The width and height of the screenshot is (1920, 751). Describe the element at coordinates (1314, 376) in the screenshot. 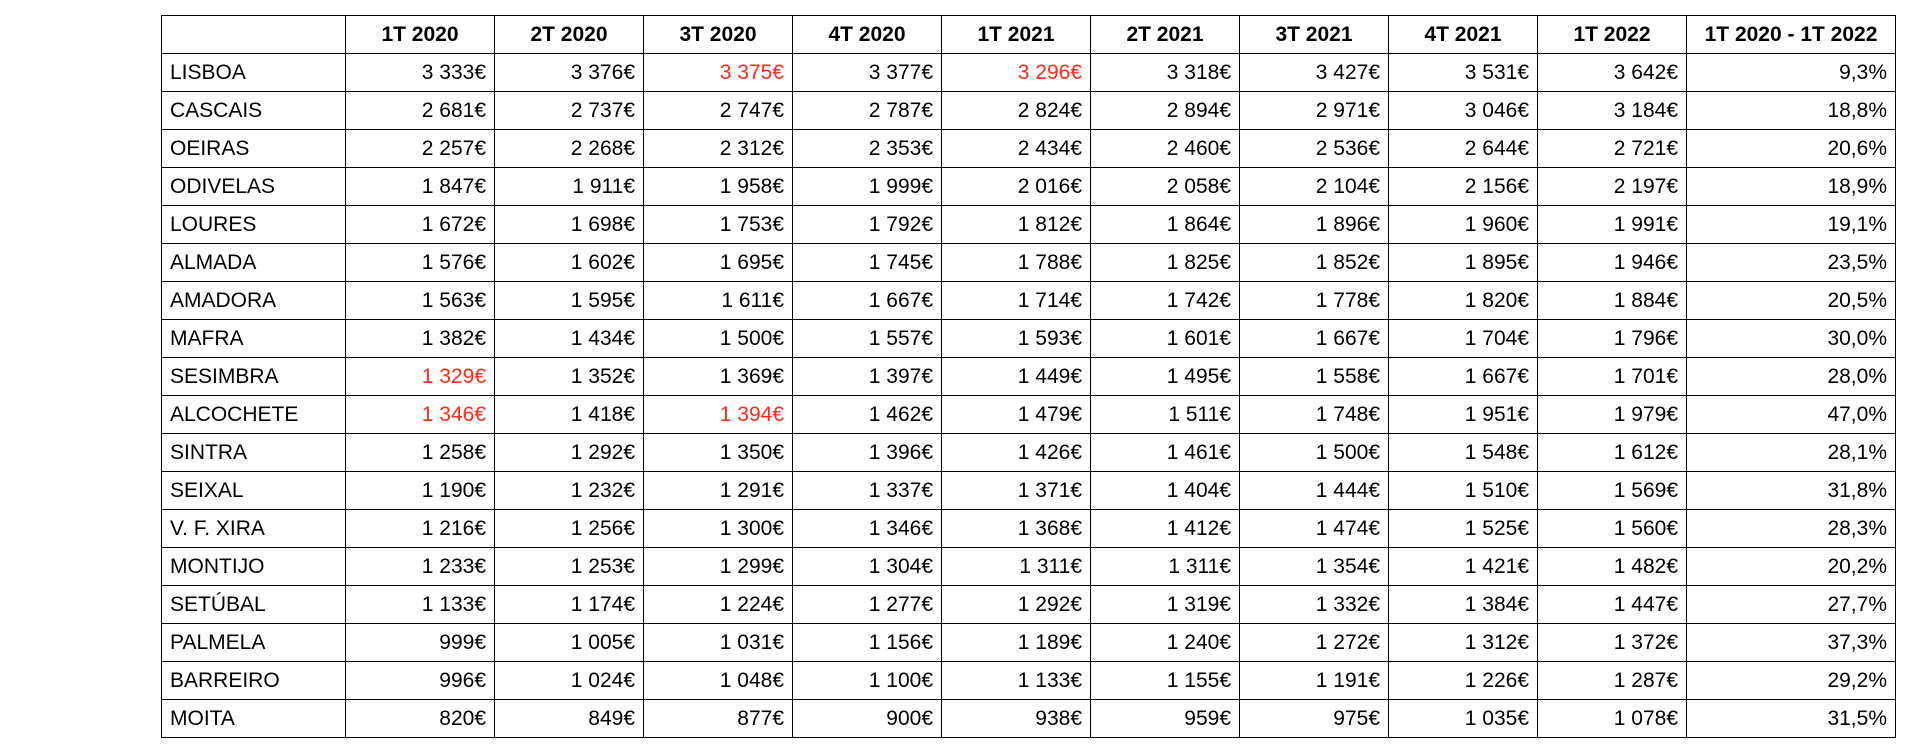

I see `price-cell: 1 558€` at that location.